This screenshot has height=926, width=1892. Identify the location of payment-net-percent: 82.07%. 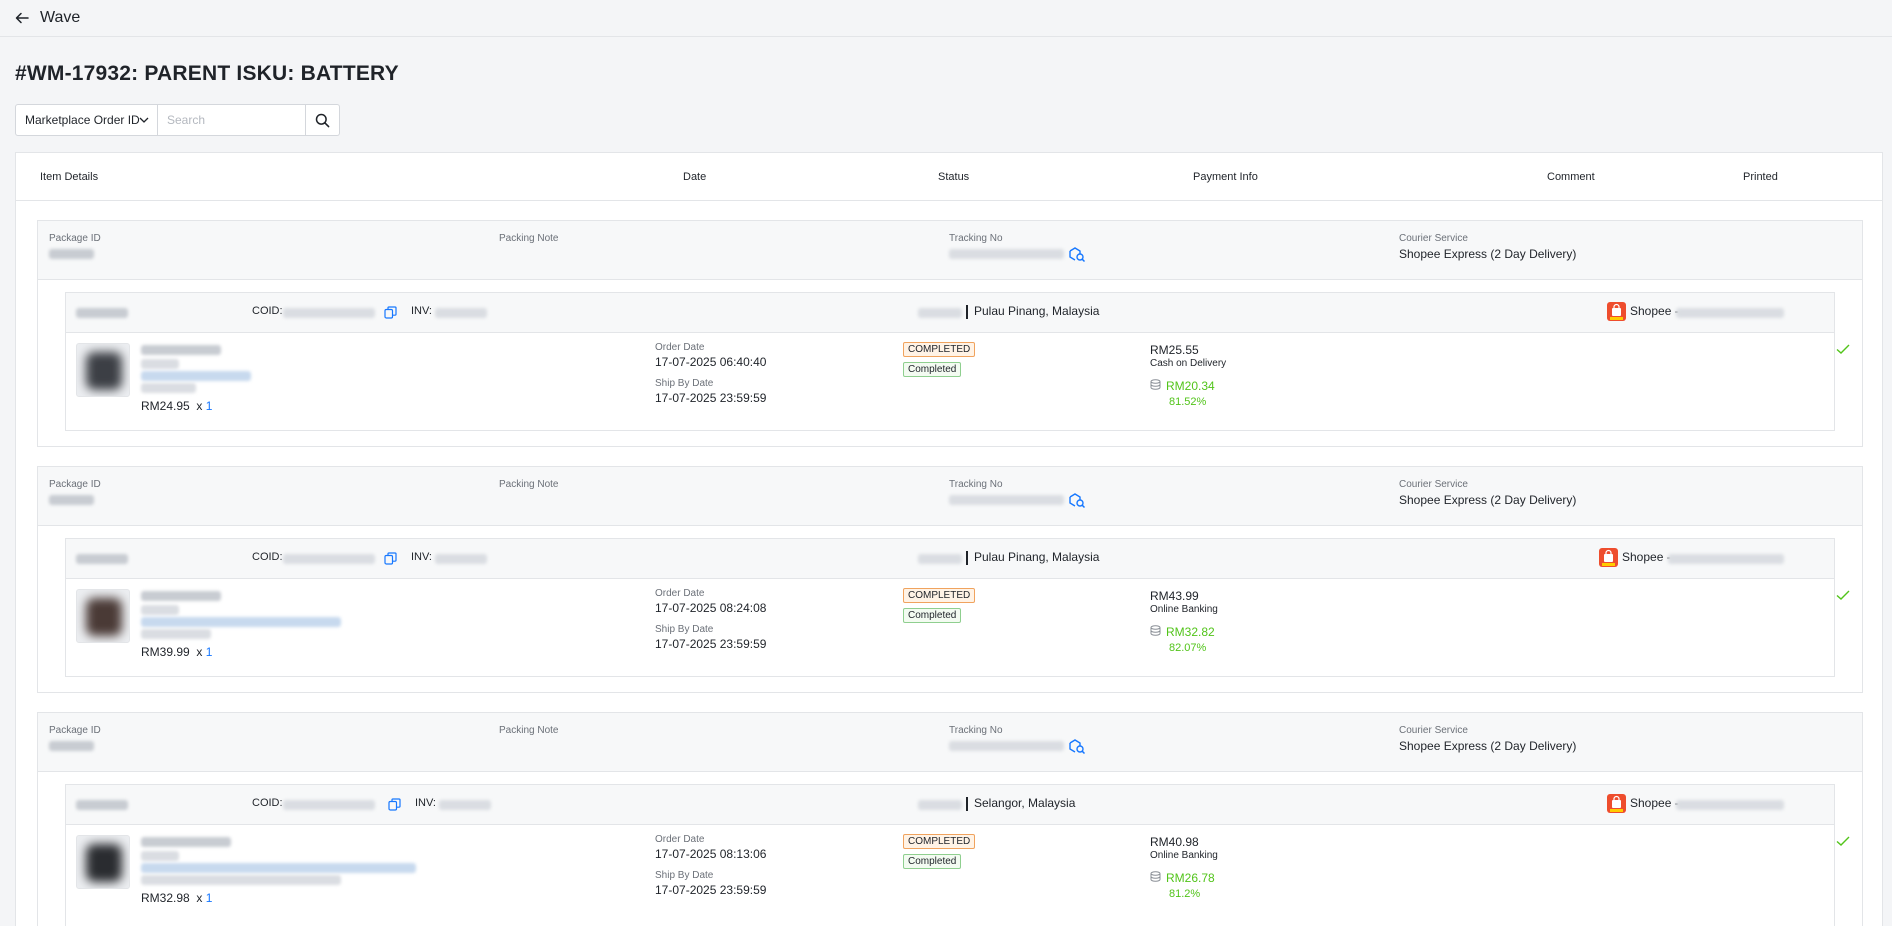
(1188, 648).